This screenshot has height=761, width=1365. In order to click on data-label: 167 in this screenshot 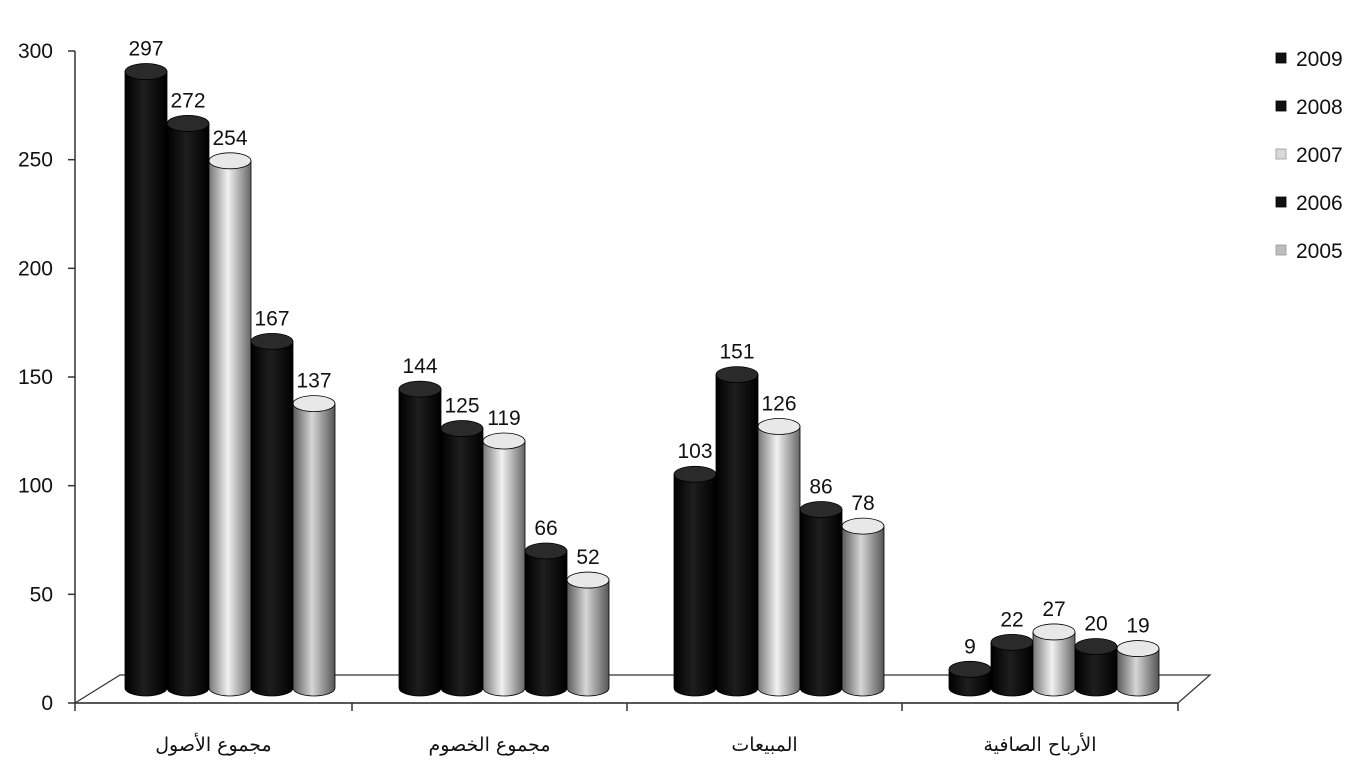, I will do `click(271, 318)`.